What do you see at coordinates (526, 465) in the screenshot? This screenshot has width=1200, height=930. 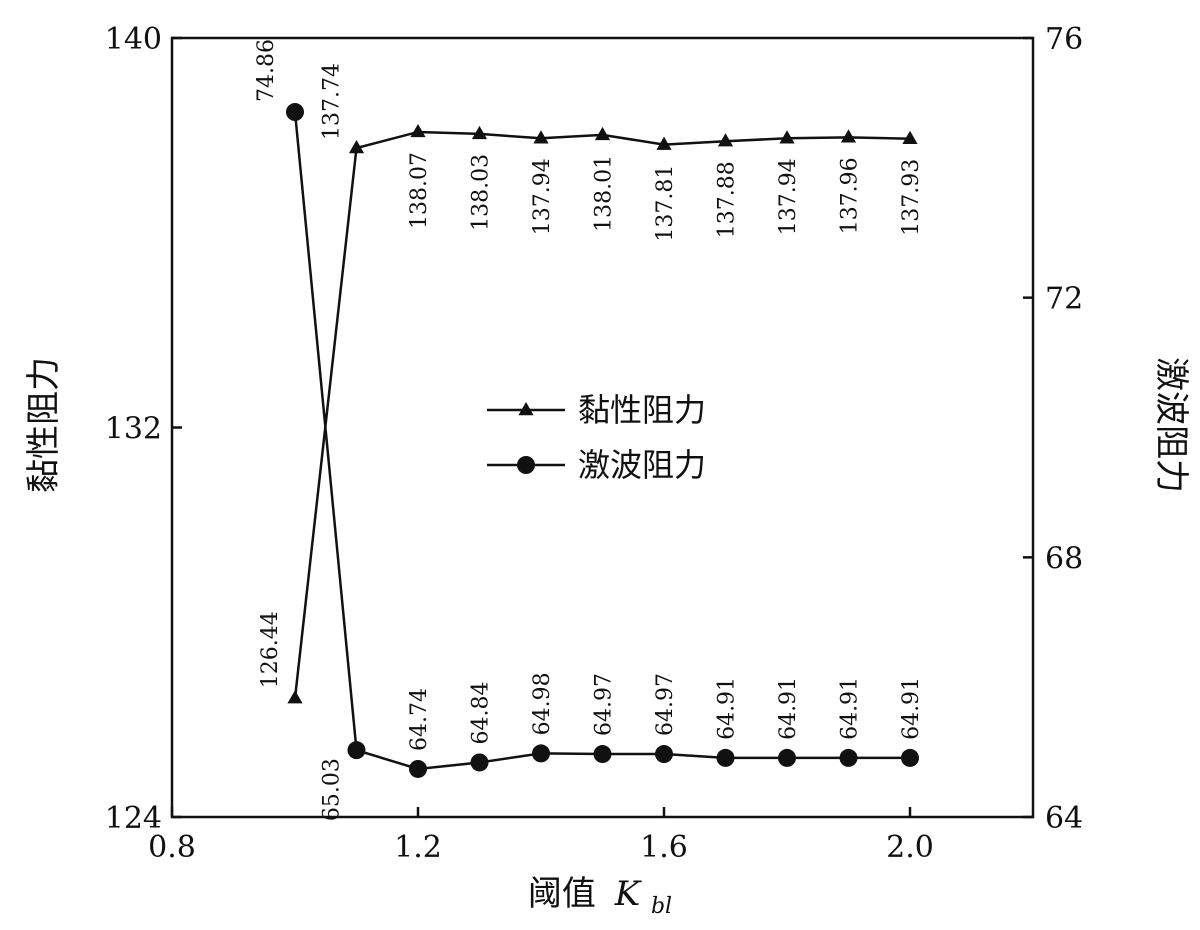 I see `legend-circle-marker` at bounding box center [526, 465].